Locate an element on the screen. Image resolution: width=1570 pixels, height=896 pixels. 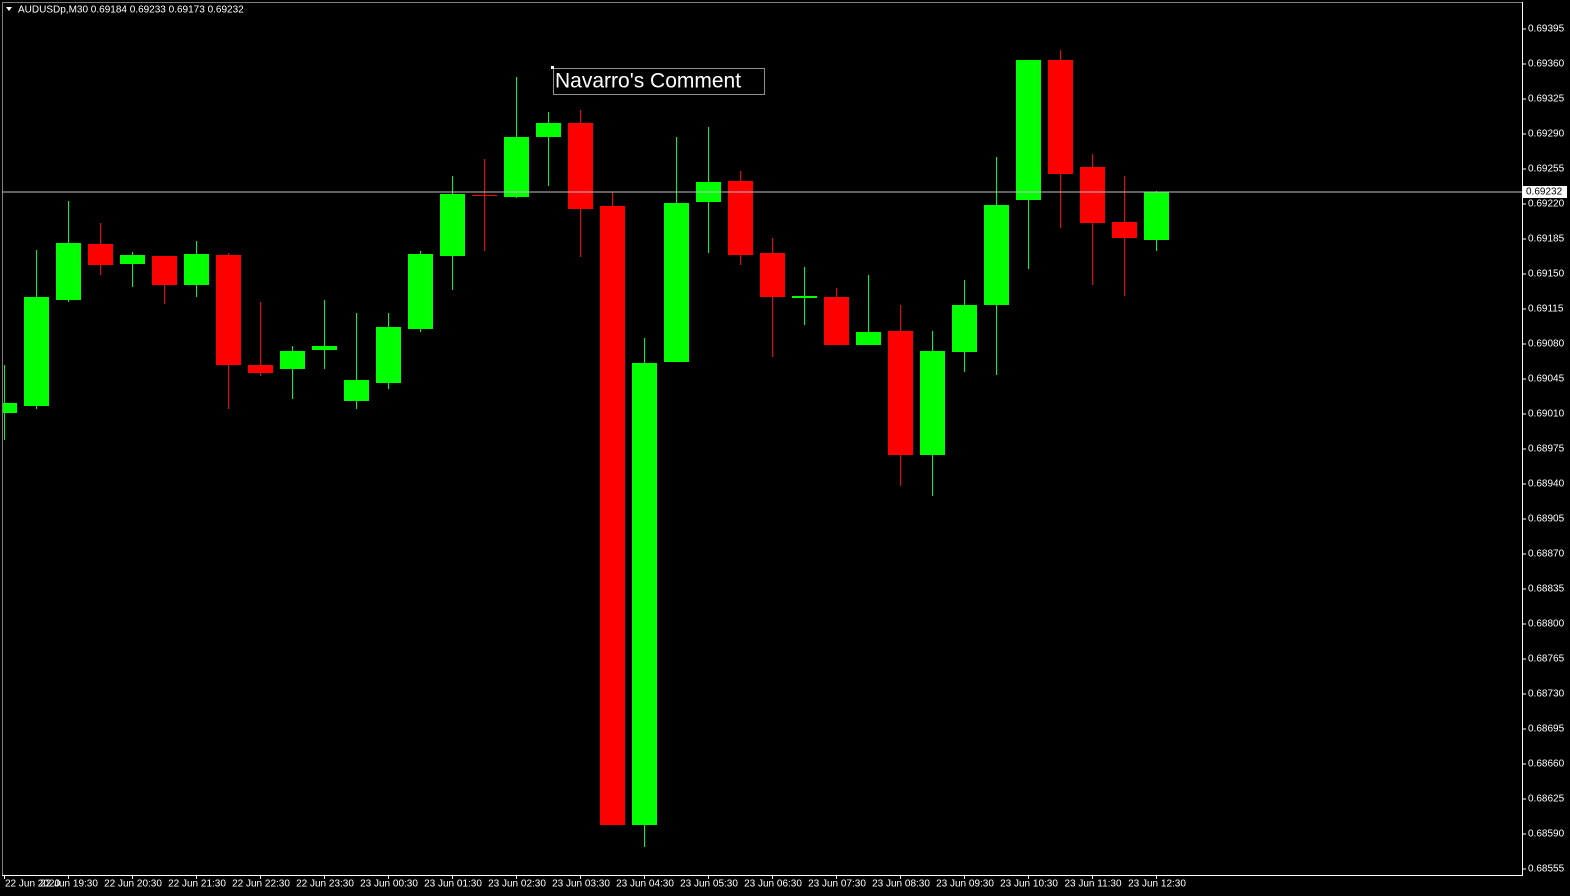
y-tick-label: 0.68870 is located at coordinates (1546, 554).